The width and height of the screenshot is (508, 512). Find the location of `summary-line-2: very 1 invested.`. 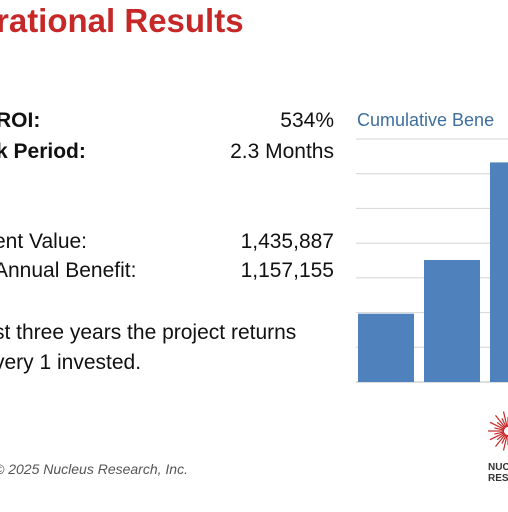

summary-line-2: very 1 invested. is located at coordinates (71, 362).